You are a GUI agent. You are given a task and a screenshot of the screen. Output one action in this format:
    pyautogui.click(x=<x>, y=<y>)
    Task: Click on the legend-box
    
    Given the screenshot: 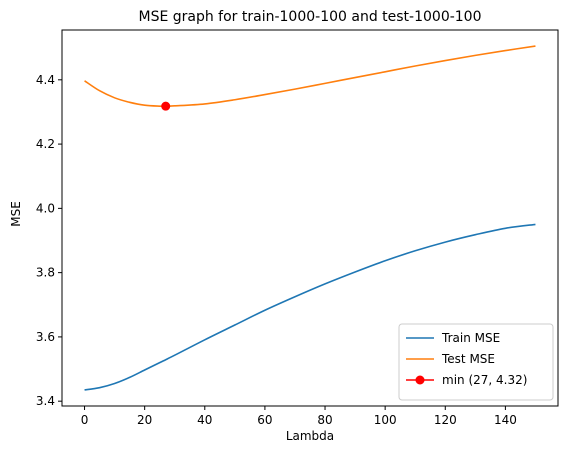 What is the action you would take?
    pyautogui.click(x=476, y=362)
    